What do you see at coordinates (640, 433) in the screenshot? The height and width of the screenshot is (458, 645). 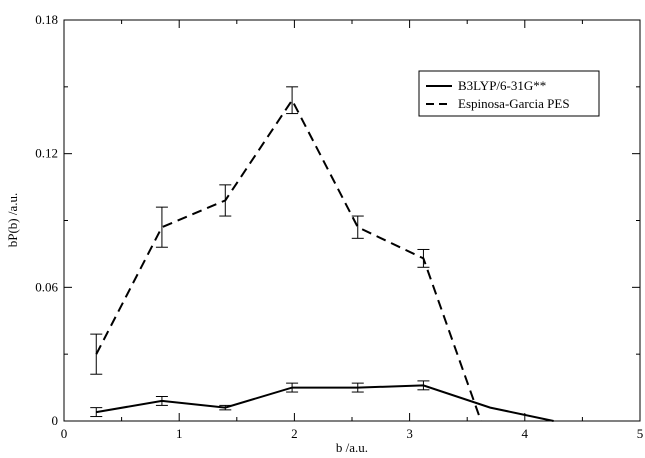 I see `x-tick-label: 5` at bounding box center [640, 433].